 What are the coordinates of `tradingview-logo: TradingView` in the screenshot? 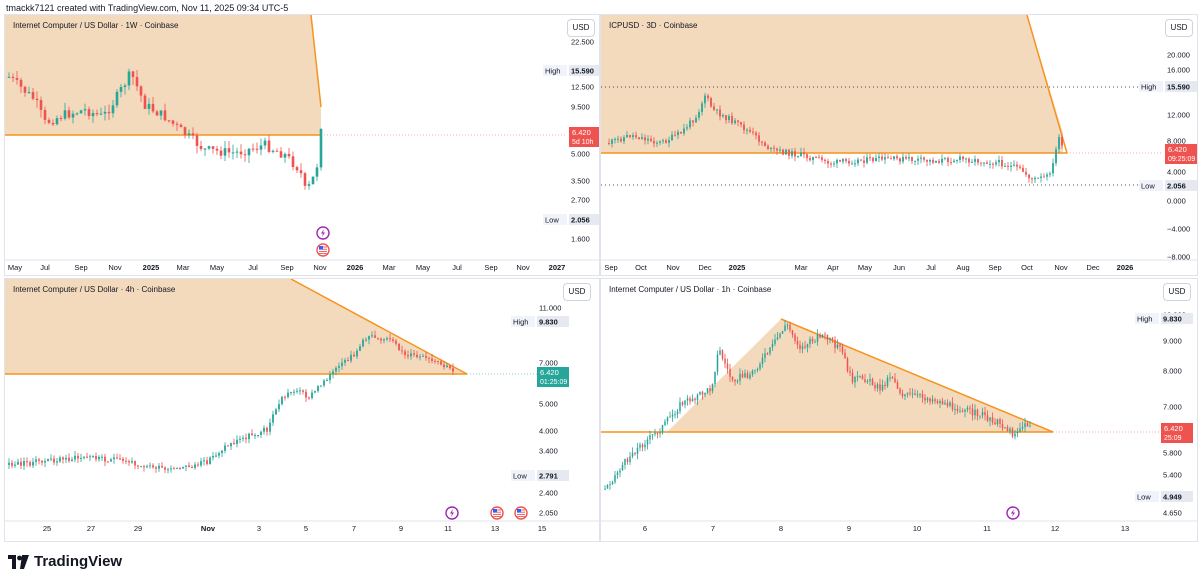 It's located at (65, 561).